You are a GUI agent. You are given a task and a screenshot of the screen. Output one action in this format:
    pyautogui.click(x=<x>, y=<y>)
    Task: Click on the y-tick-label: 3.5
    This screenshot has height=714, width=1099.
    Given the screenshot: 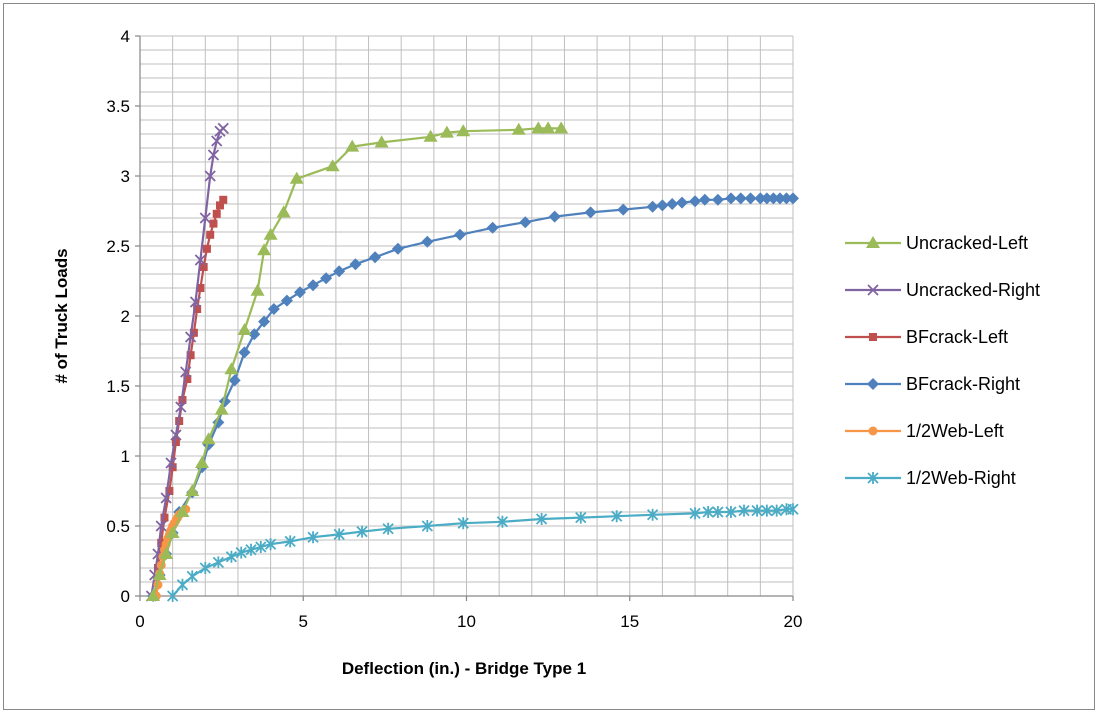 What is the action you would take?
    pyautogui.click(x=118, y=106)
    